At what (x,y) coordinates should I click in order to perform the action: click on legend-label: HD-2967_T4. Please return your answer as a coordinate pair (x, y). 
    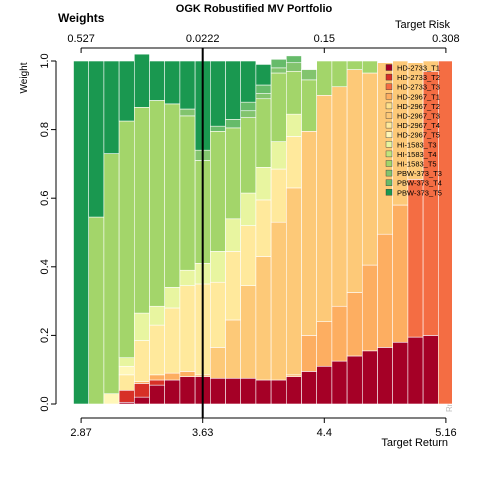
    Looking at the image, I should click on (418, 125).